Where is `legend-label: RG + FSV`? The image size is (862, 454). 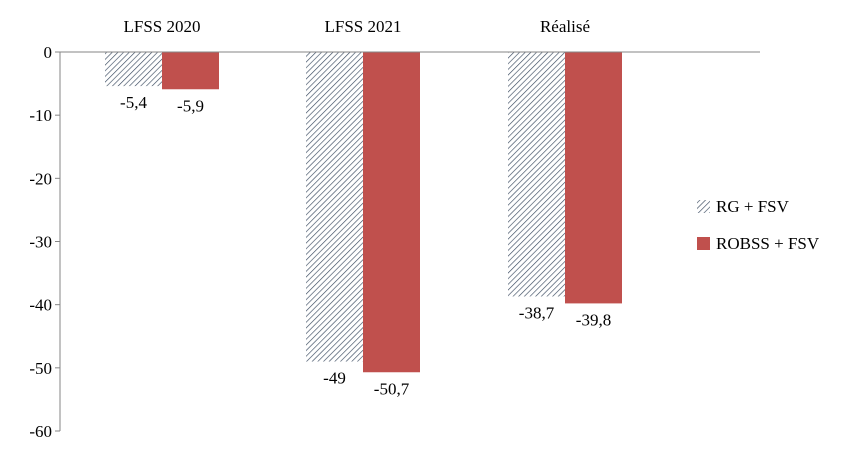 legend-label: RG + FSV is located at coordinates (753, 206).